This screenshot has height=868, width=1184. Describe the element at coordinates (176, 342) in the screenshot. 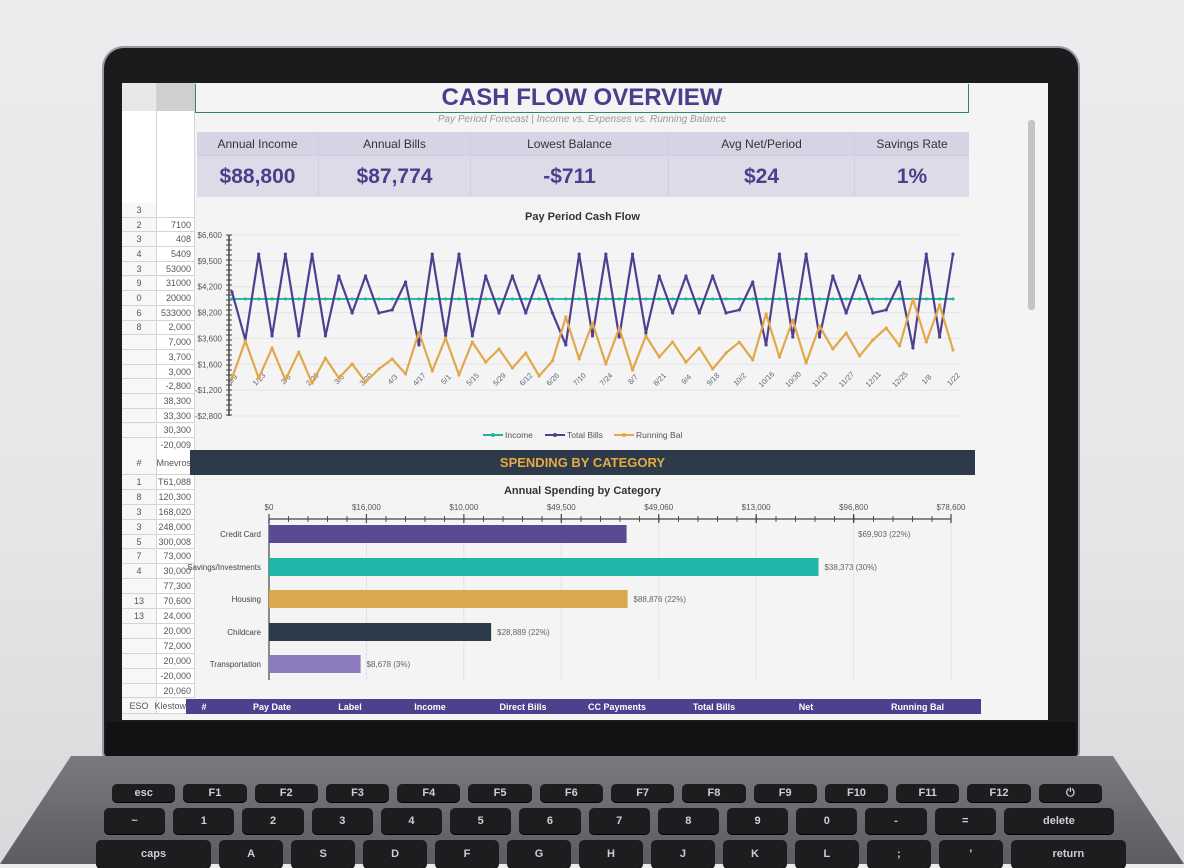

I see `spreadsheet-cell: 7,000` at that location.